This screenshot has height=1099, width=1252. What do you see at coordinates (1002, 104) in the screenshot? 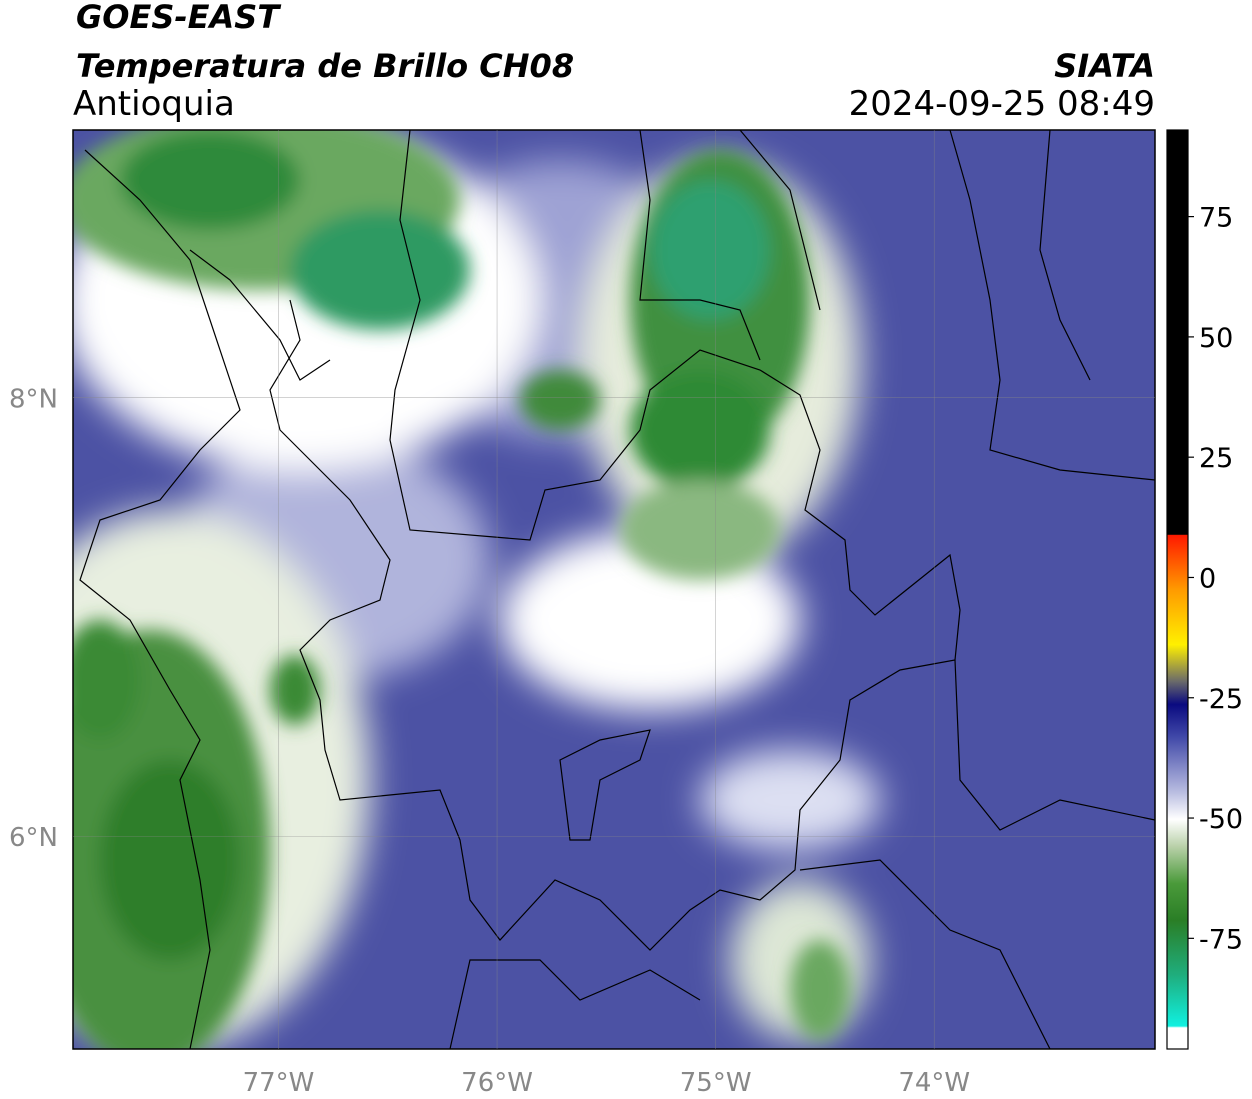
I see `datetime: 2024-09-25 08:49` at bounding box center [1002, 104].